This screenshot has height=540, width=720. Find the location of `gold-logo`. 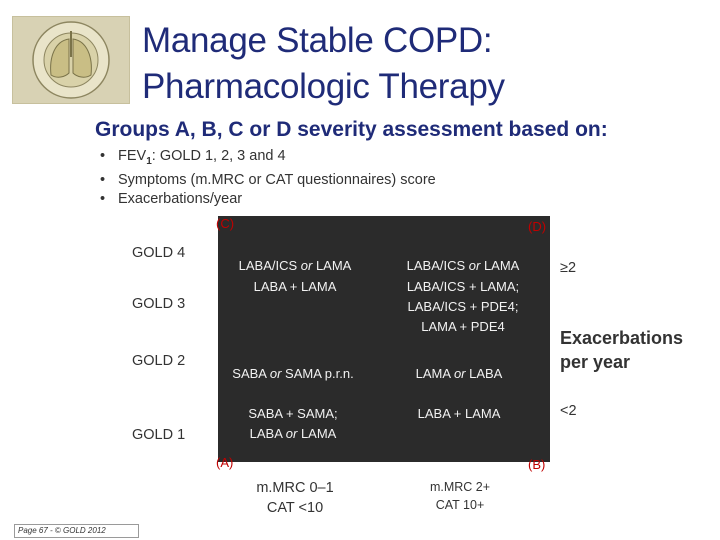

gold-logo is located at coordinates (71, 60).